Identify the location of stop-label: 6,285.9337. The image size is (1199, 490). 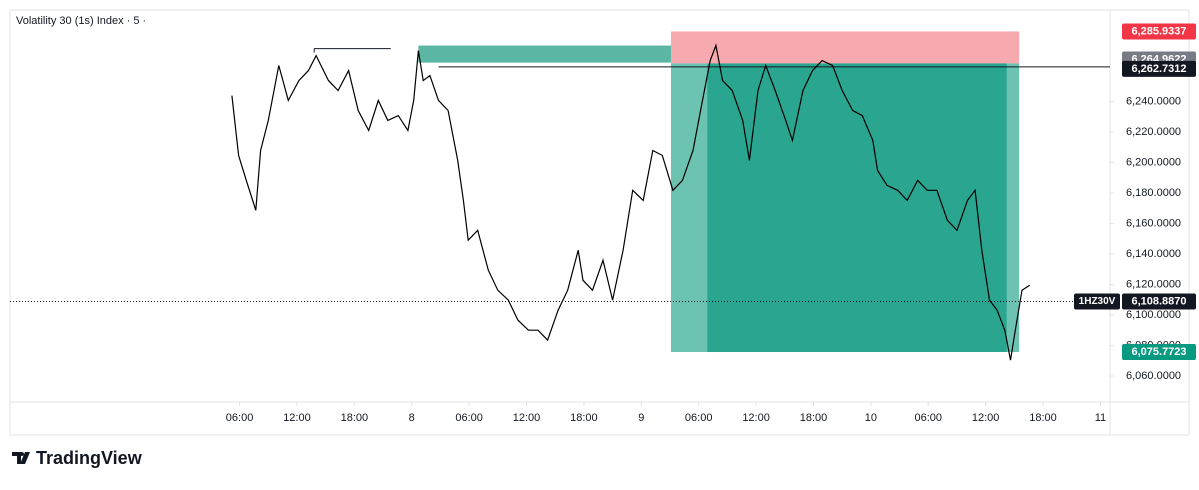
(1158, 31).